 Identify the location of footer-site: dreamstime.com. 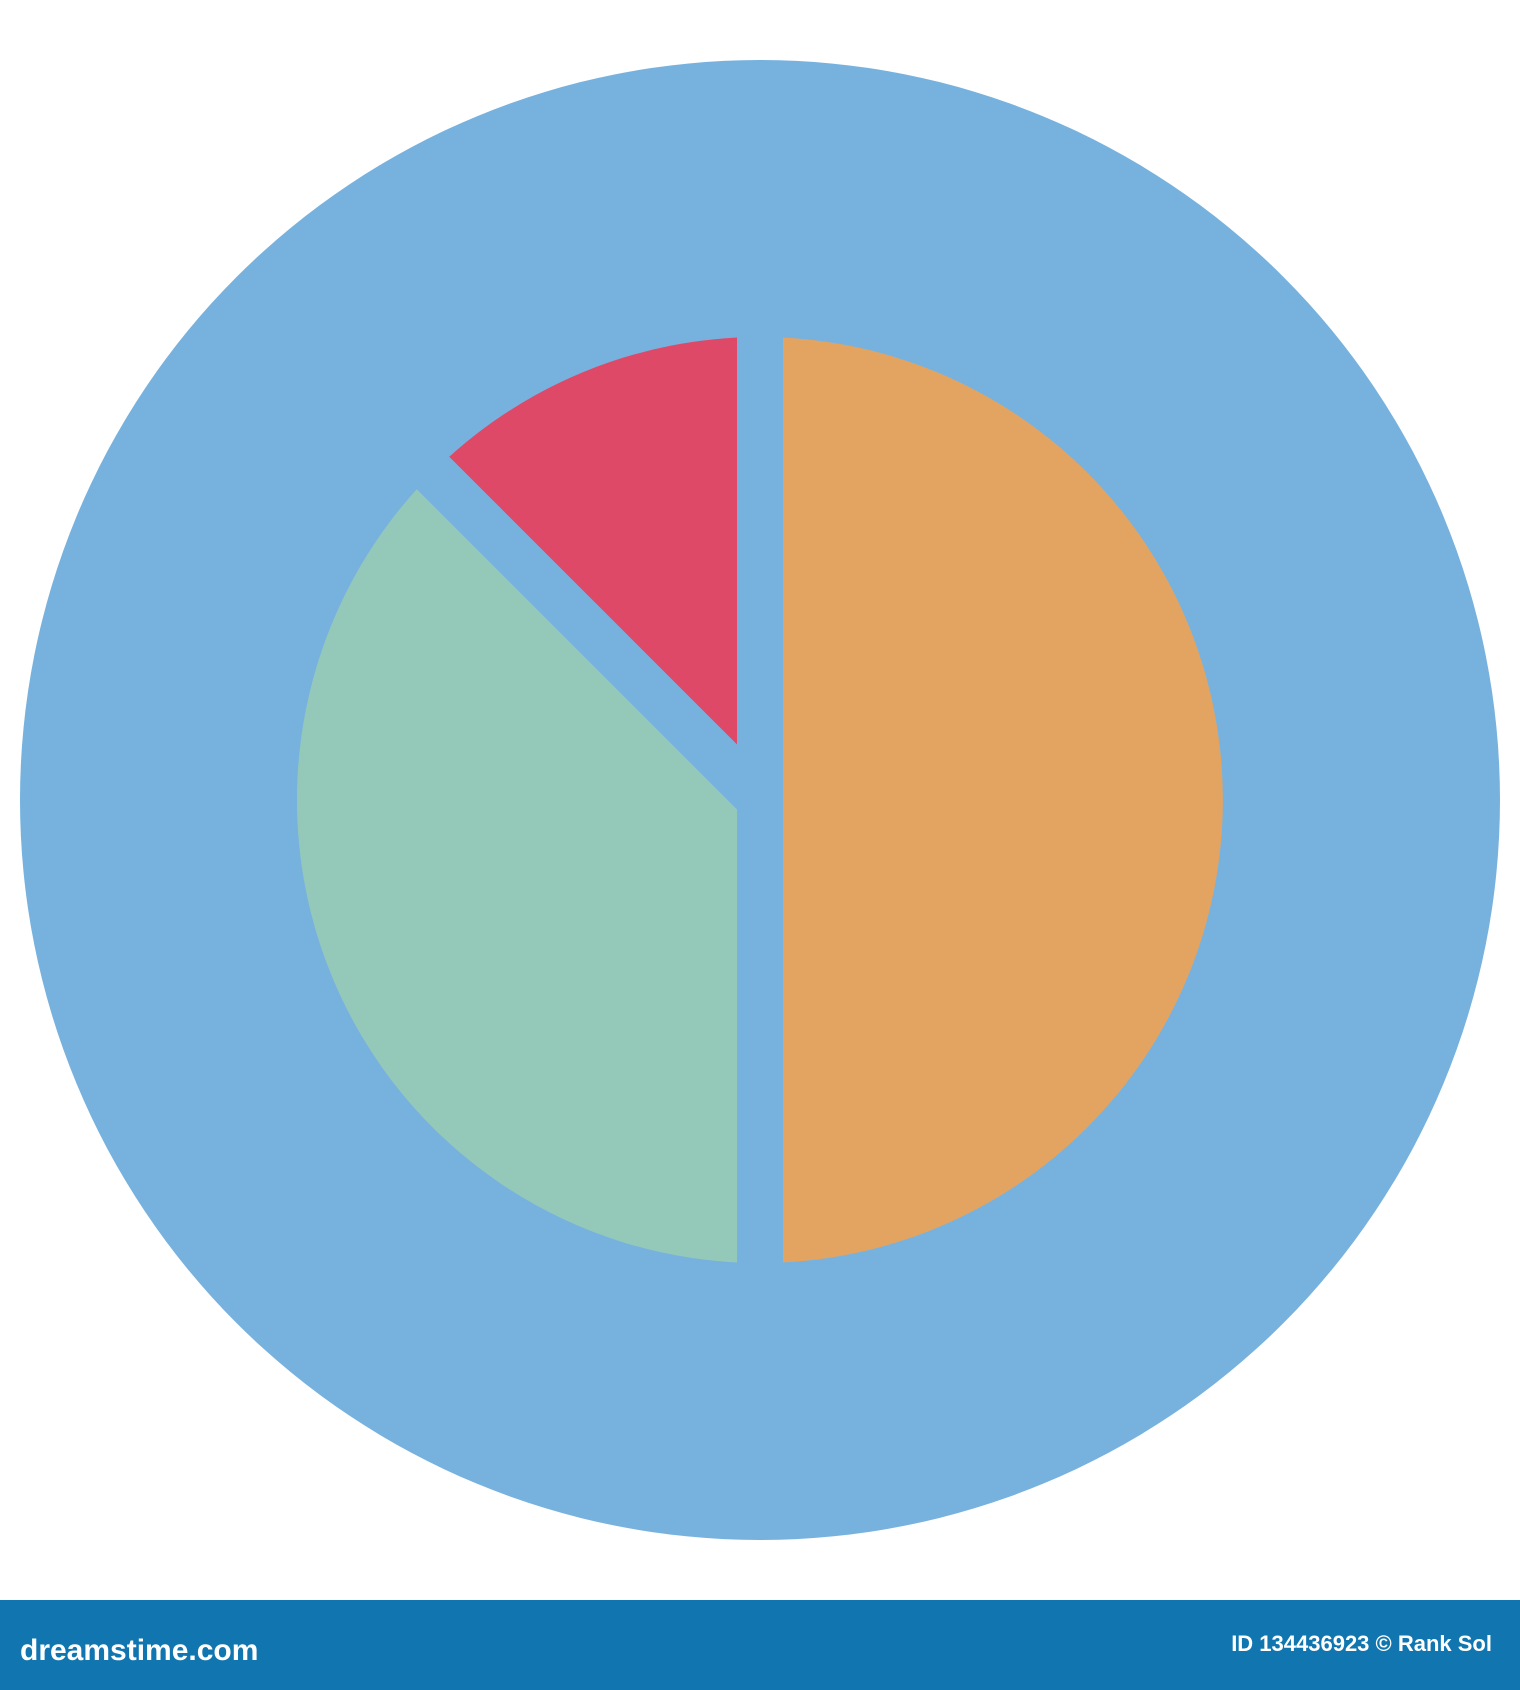
(139, 1650).